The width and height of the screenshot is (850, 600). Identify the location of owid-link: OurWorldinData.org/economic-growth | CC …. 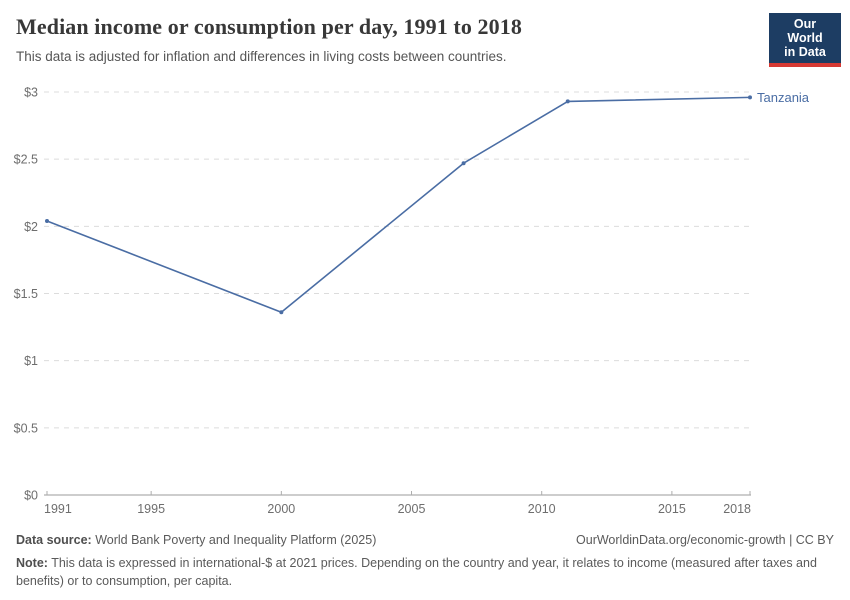
(705, 540).